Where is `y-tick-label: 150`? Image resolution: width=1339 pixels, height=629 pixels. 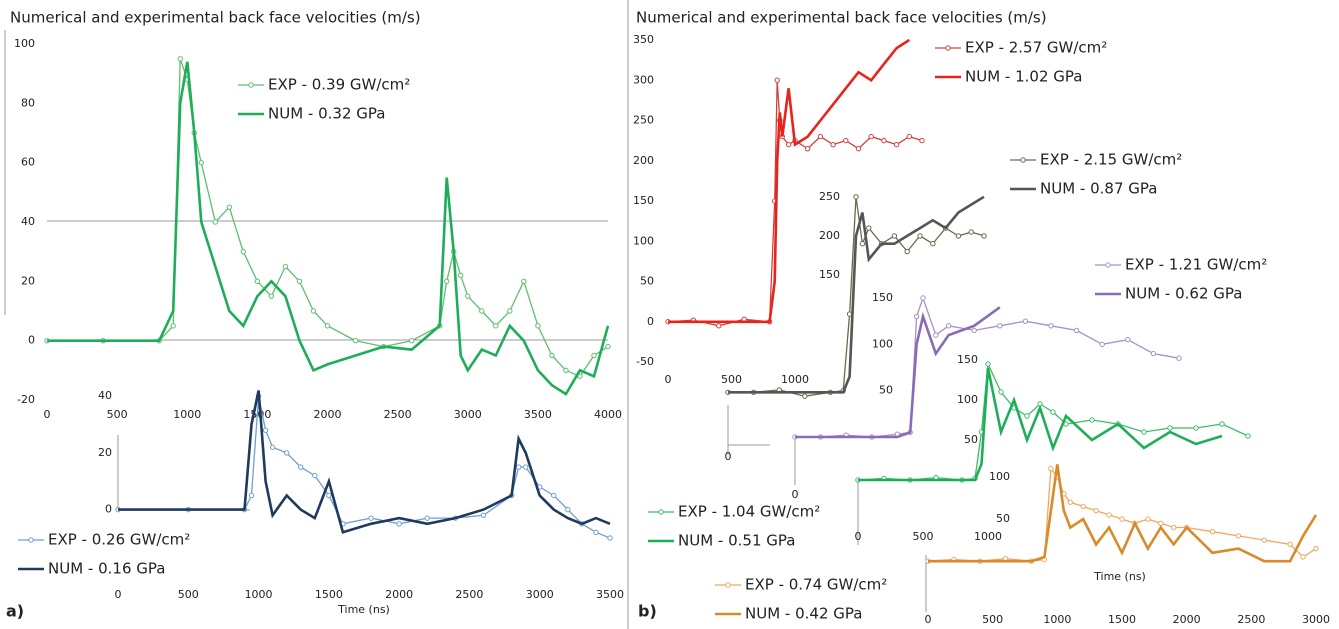 y-tick-label: 150 is located at coordinates (967, 359).